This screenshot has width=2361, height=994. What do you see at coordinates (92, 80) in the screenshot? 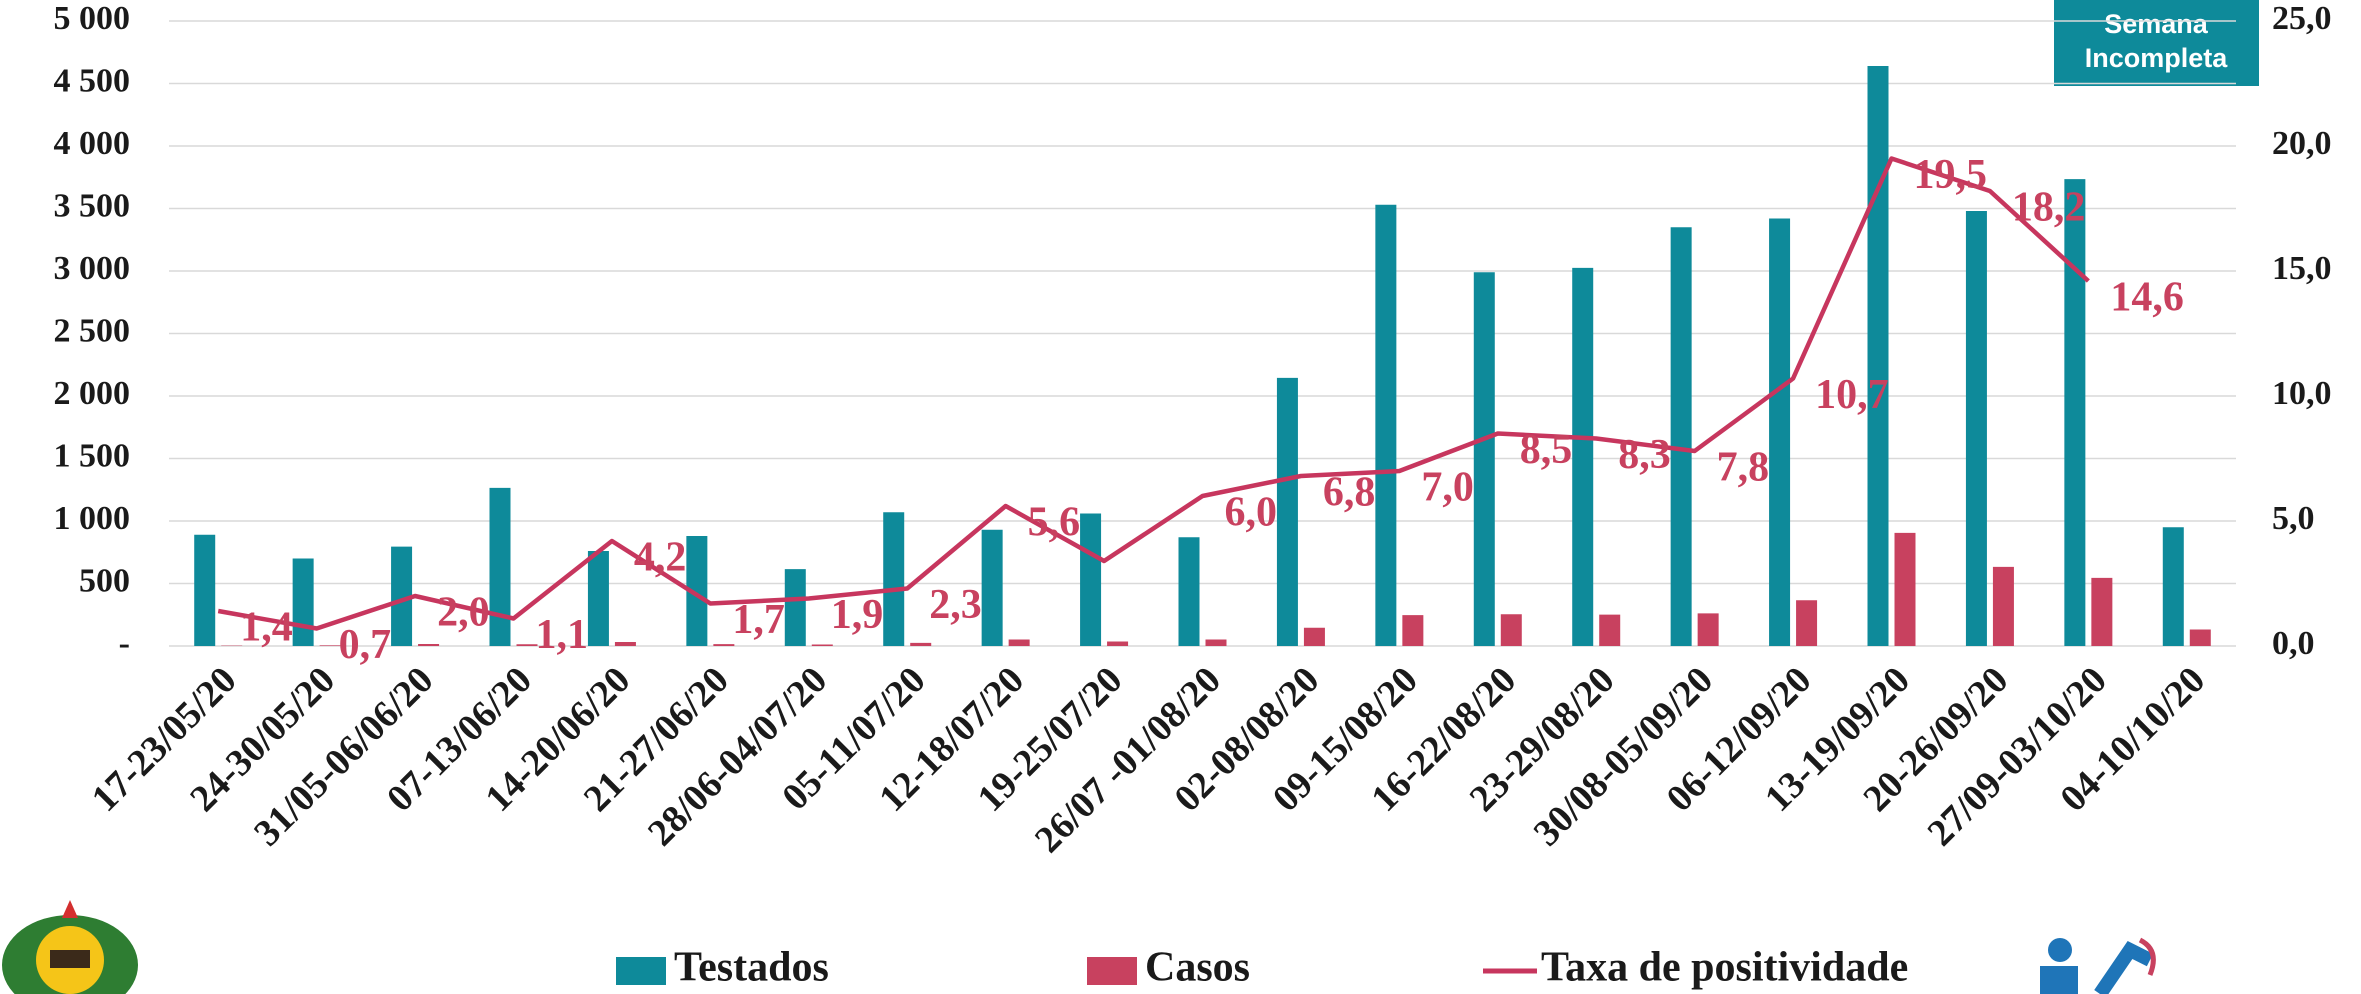
I see `y-tick-label: 4 500` at bounding box center [92, 80].